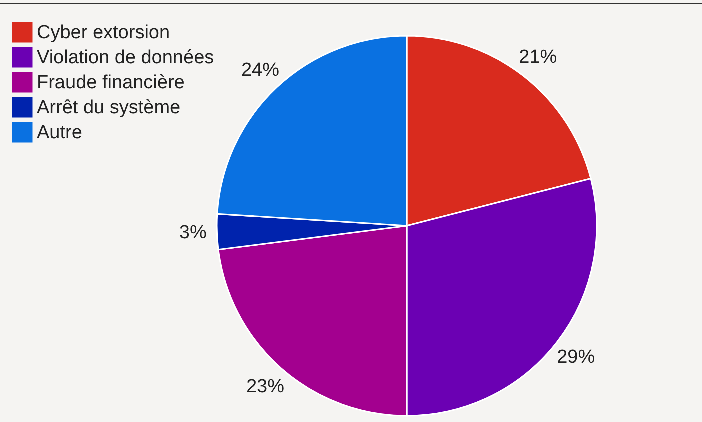 The image size is (702, 422). What do you see at coordinates (193, 233) in the screenshot?
I see `data-label: 3%` at bounding box center [193, 233].